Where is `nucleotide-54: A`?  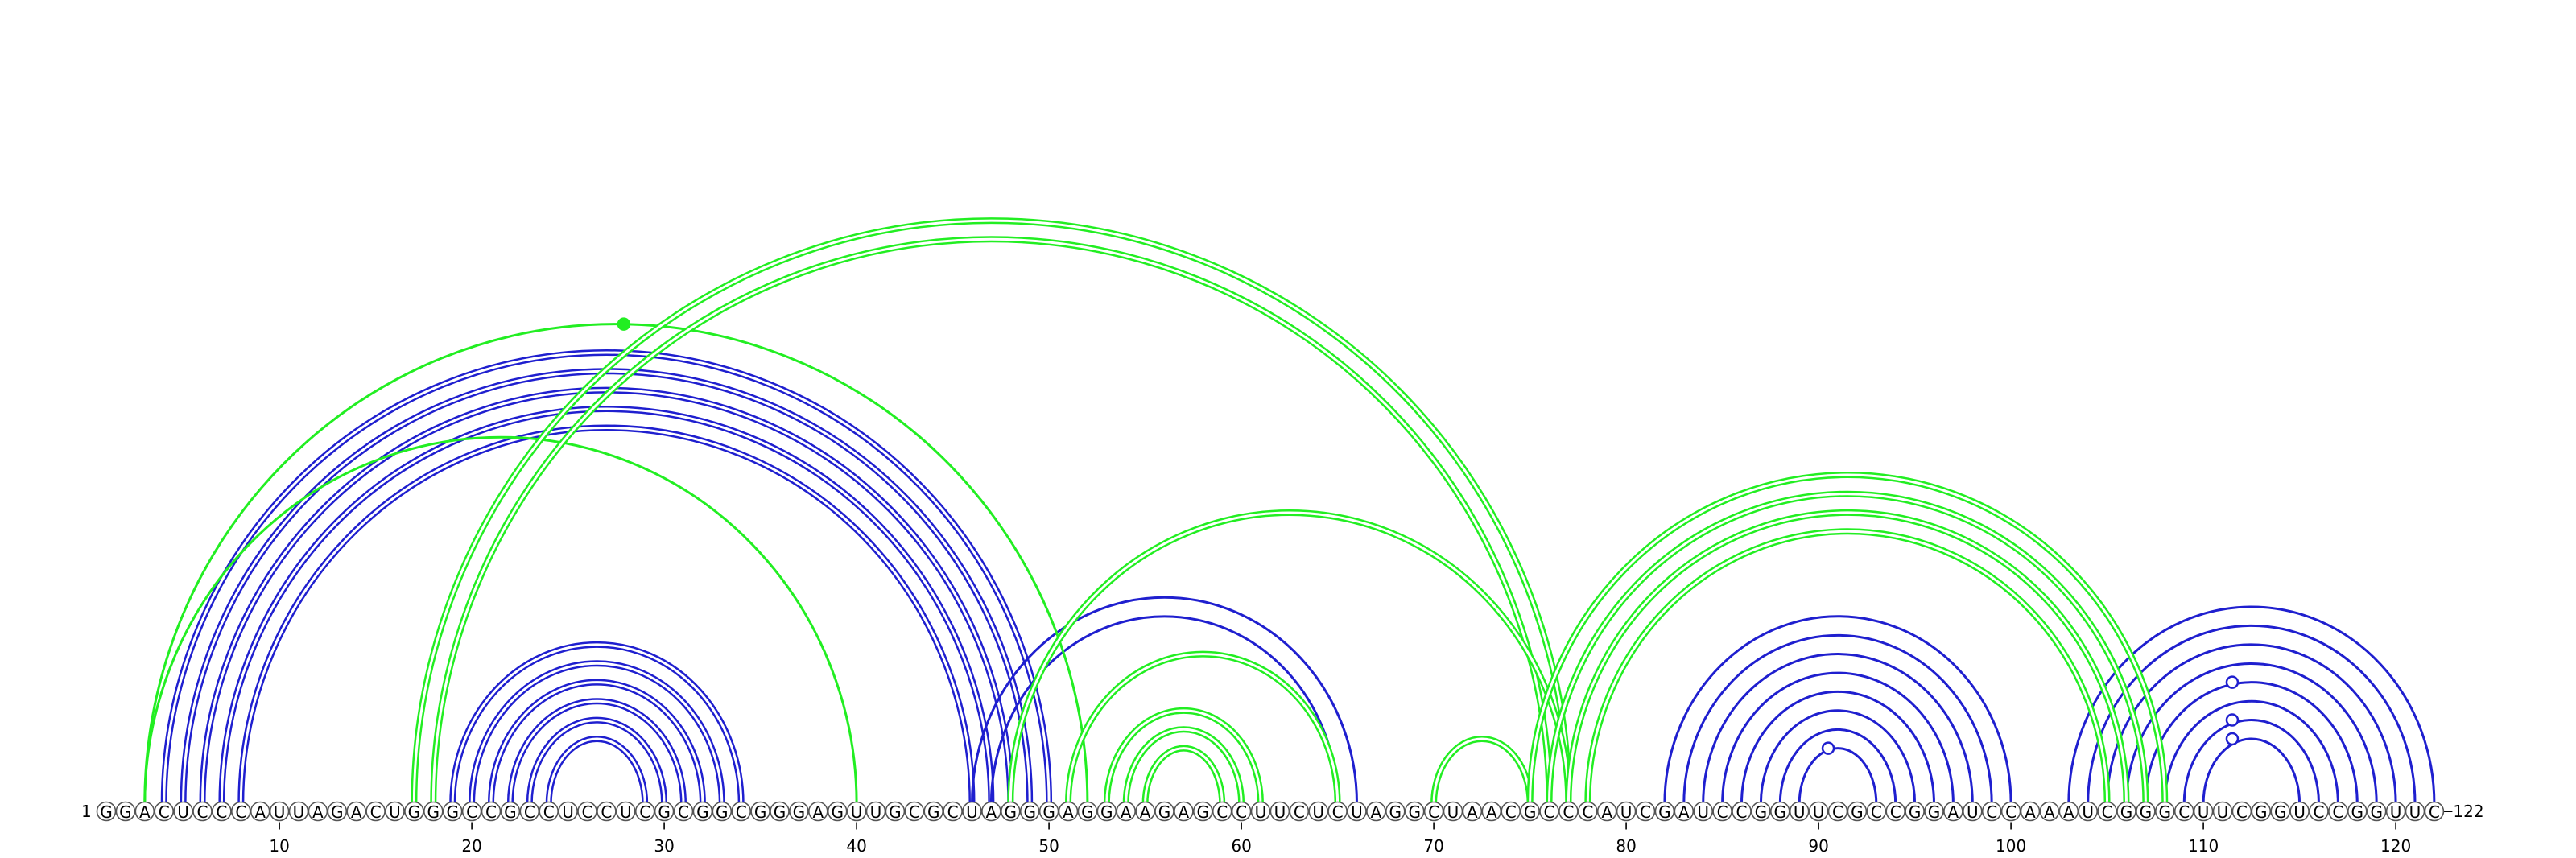 nucleotide-54: A is located at coordinates (1126, 812).